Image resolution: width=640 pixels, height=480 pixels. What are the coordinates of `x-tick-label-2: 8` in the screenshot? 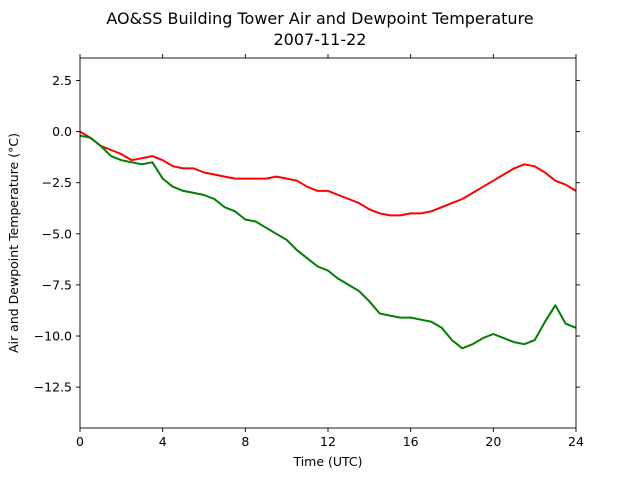 It's located at (245, 441).